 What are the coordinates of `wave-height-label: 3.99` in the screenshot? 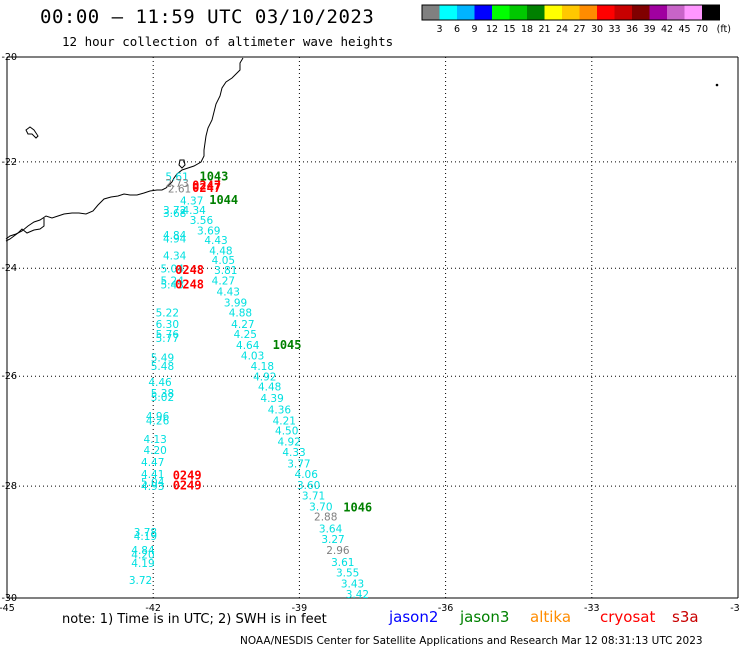 It's located at (235, 303).